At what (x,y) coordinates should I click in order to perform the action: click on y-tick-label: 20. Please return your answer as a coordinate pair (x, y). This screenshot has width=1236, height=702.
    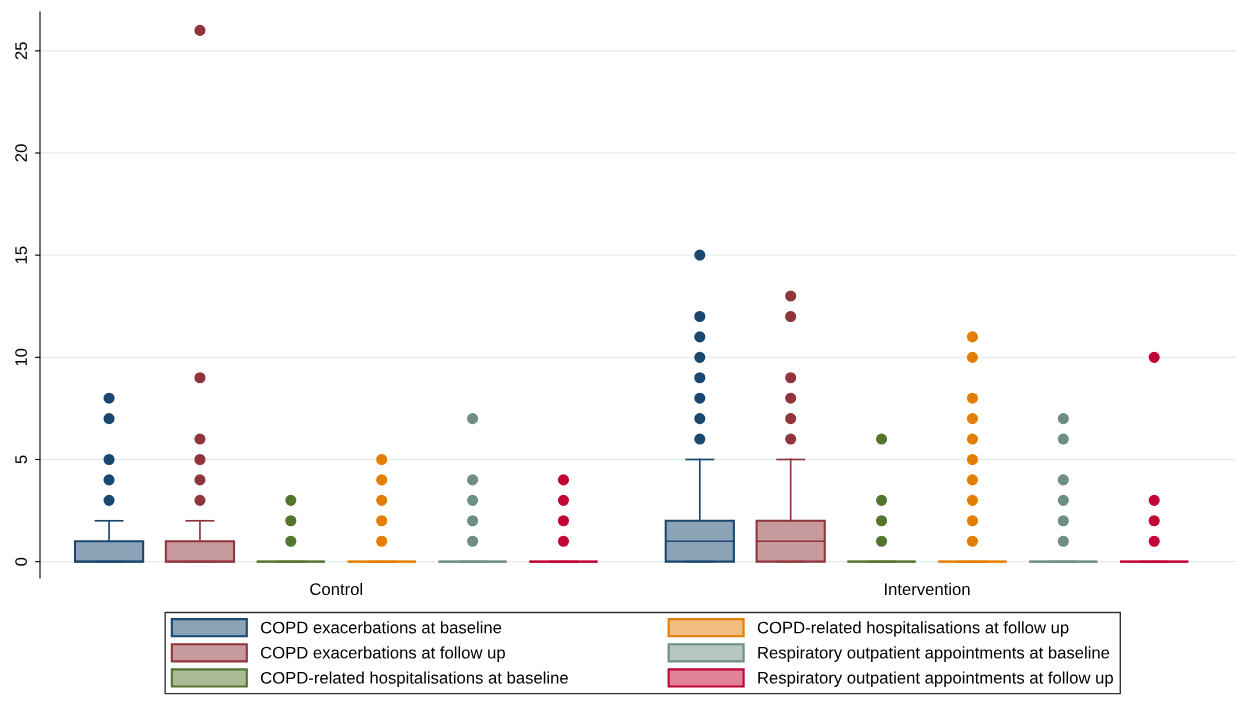
    Looking at the image, I should click on (21, 153).